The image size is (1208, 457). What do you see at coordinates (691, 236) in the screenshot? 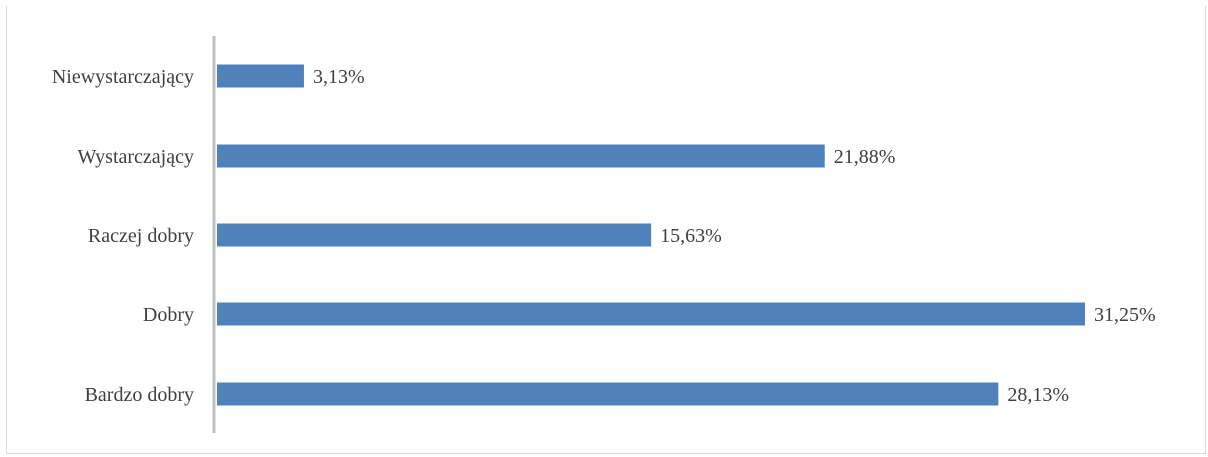
I see `value-label: 15,63%` at bounding box center [691, 236].